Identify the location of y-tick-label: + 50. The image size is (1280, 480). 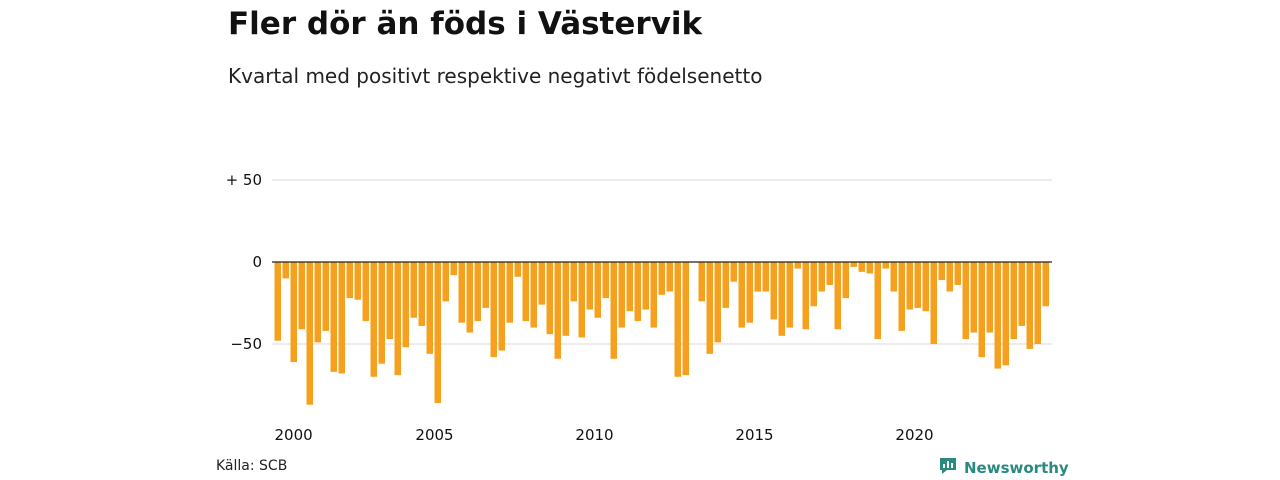
(244, 180).